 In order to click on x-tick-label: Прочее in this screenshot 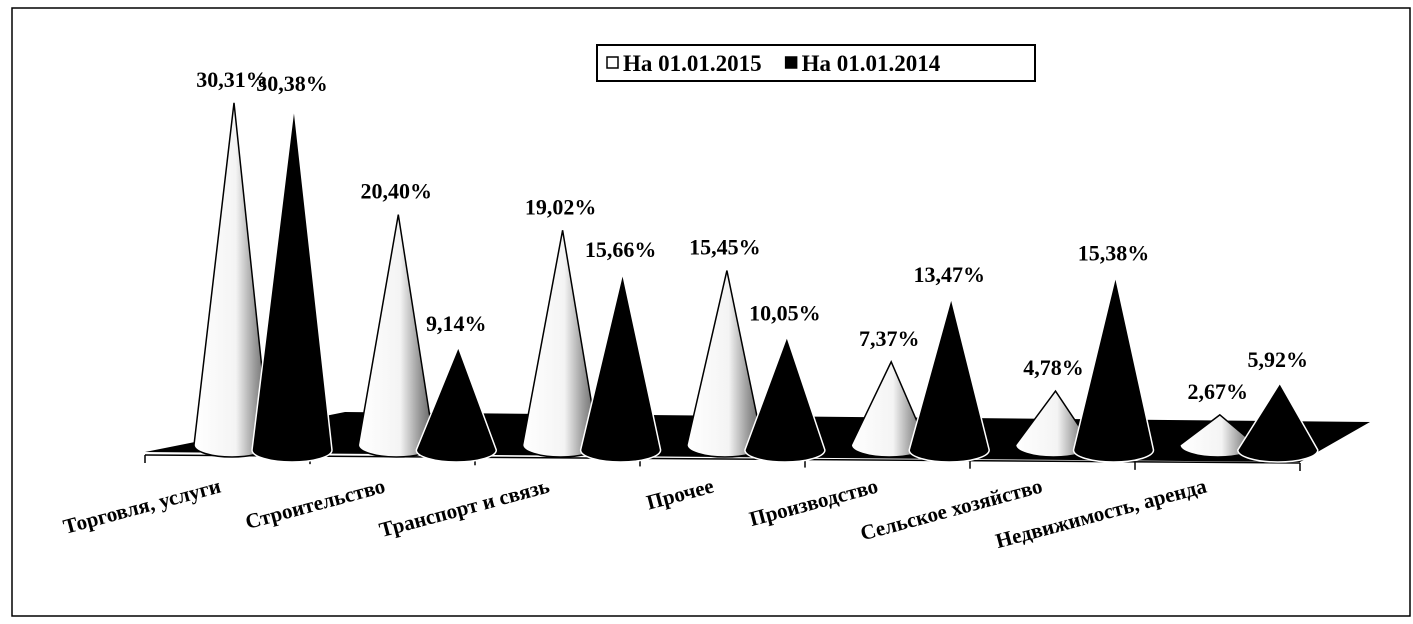, I will do `click(680, 494)`.